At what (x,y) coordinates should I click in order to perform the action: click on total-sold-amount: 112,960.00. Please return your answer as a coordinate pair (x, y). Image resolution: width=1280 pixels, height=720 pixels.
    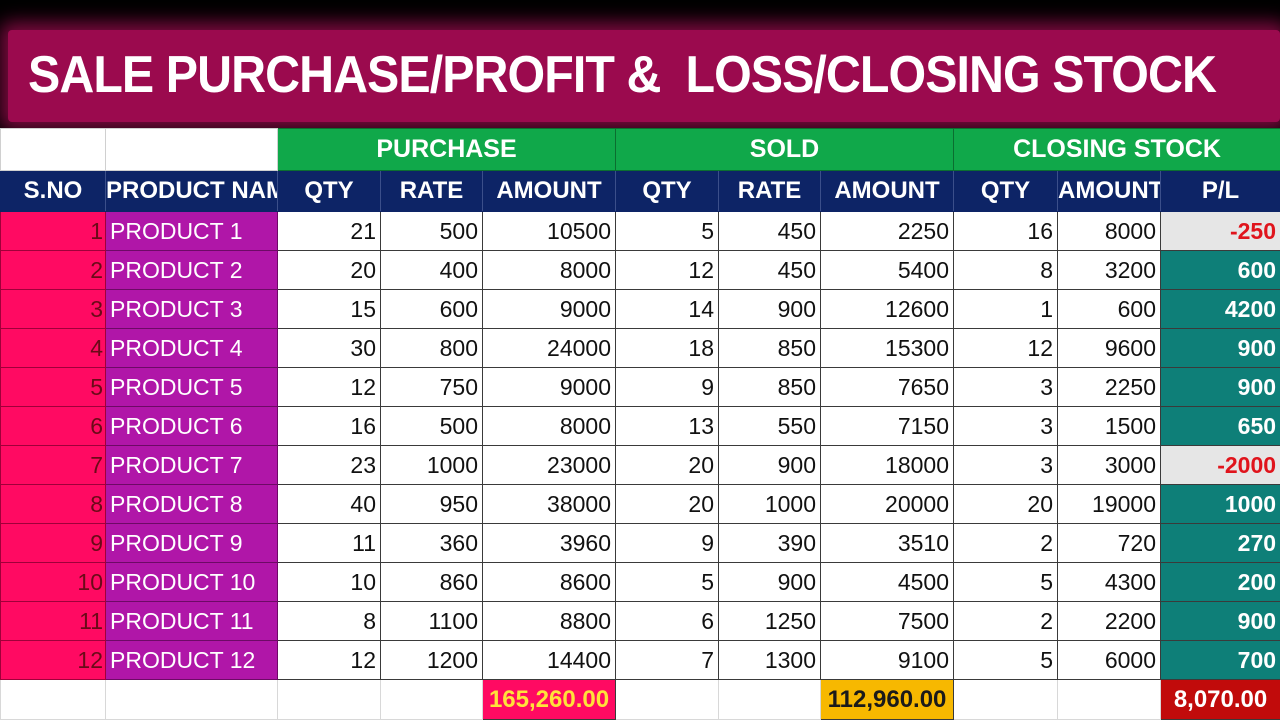
    Looking at the image, I should click on (887, 699).